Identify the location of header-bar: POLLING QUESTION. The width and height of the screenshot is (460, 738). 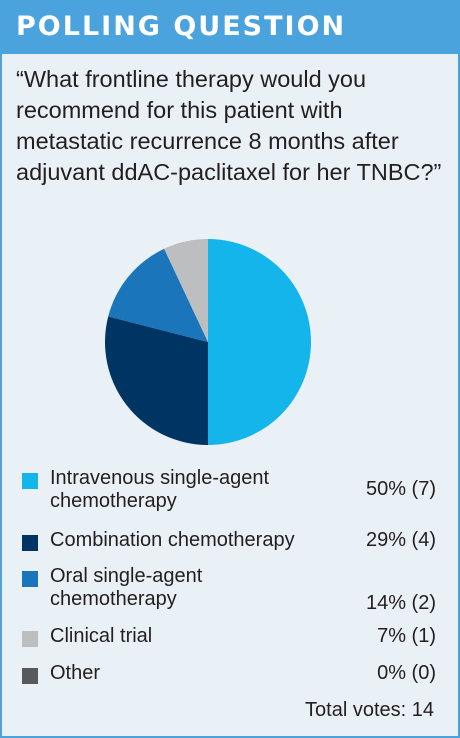
(230, 28).